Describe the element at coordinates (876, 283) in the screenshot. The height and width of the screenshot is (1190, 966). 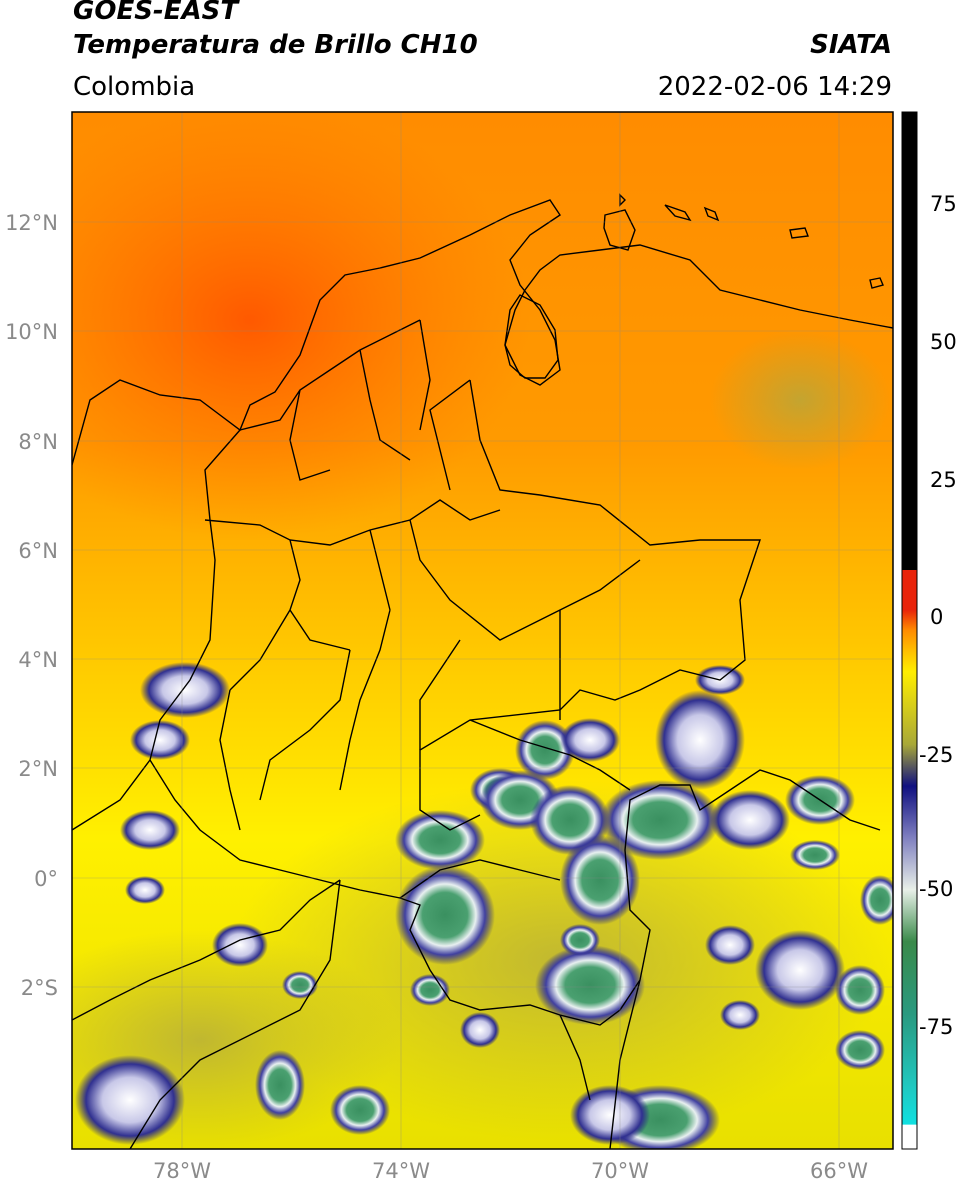
I see `island-trinidad` at that location.